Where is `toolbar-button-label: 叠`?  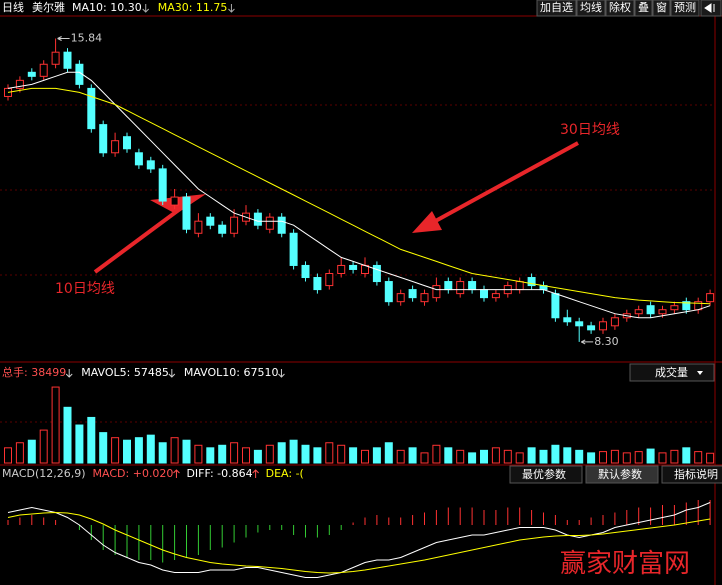
toolbar-button-label: 叠 is located at coordinates (643, 7).